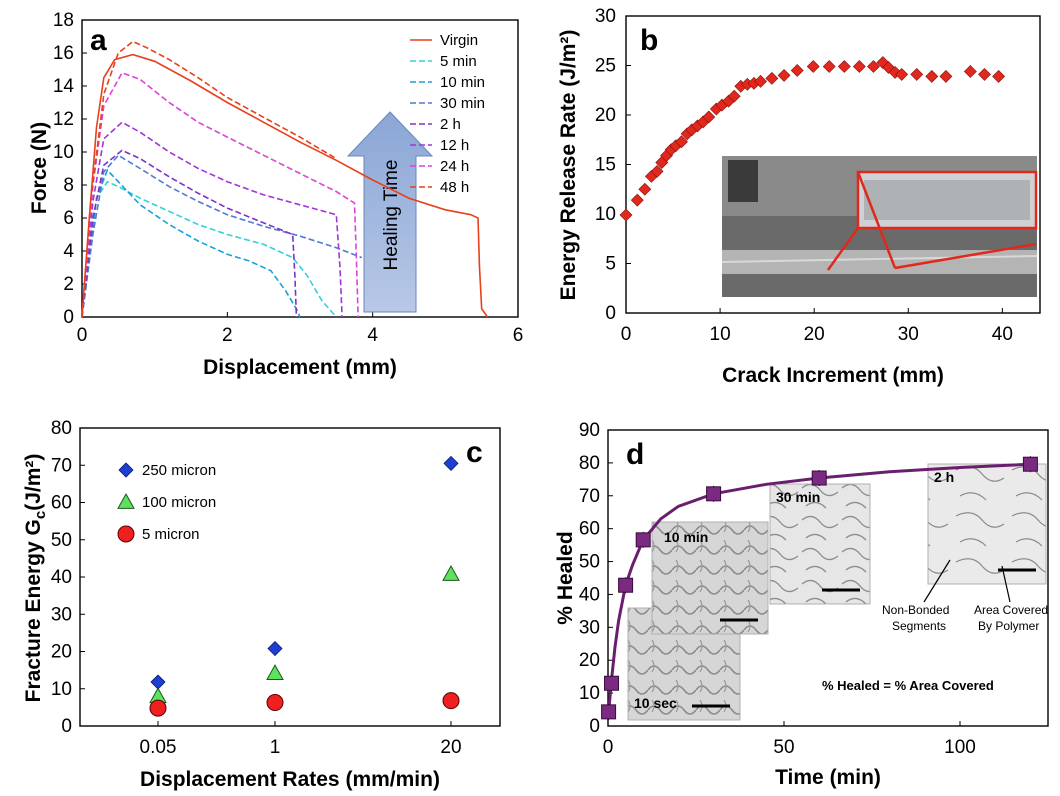 The height and width of the screenshot is (796, 1060). Describe the element at coordinates (68, 284) in the screenshot. I see `y-tick-label: 2` at that location.